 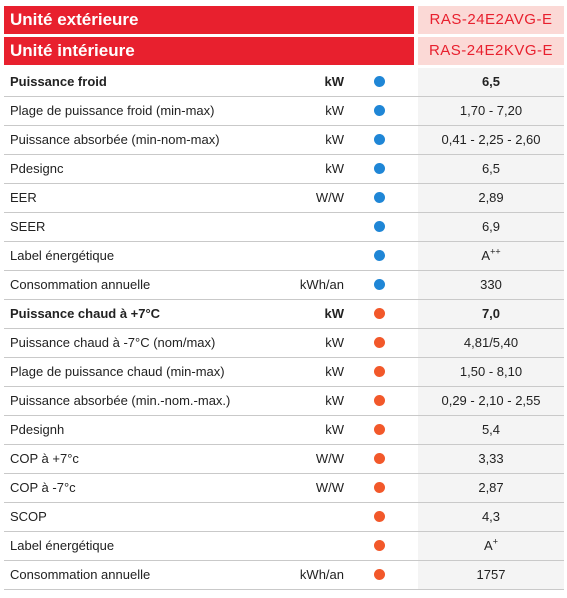 What do you see at coordinates (209, 51) in the screenshot?
I see `unit-type: Unité intérieure` at bounding box center [209, 51].